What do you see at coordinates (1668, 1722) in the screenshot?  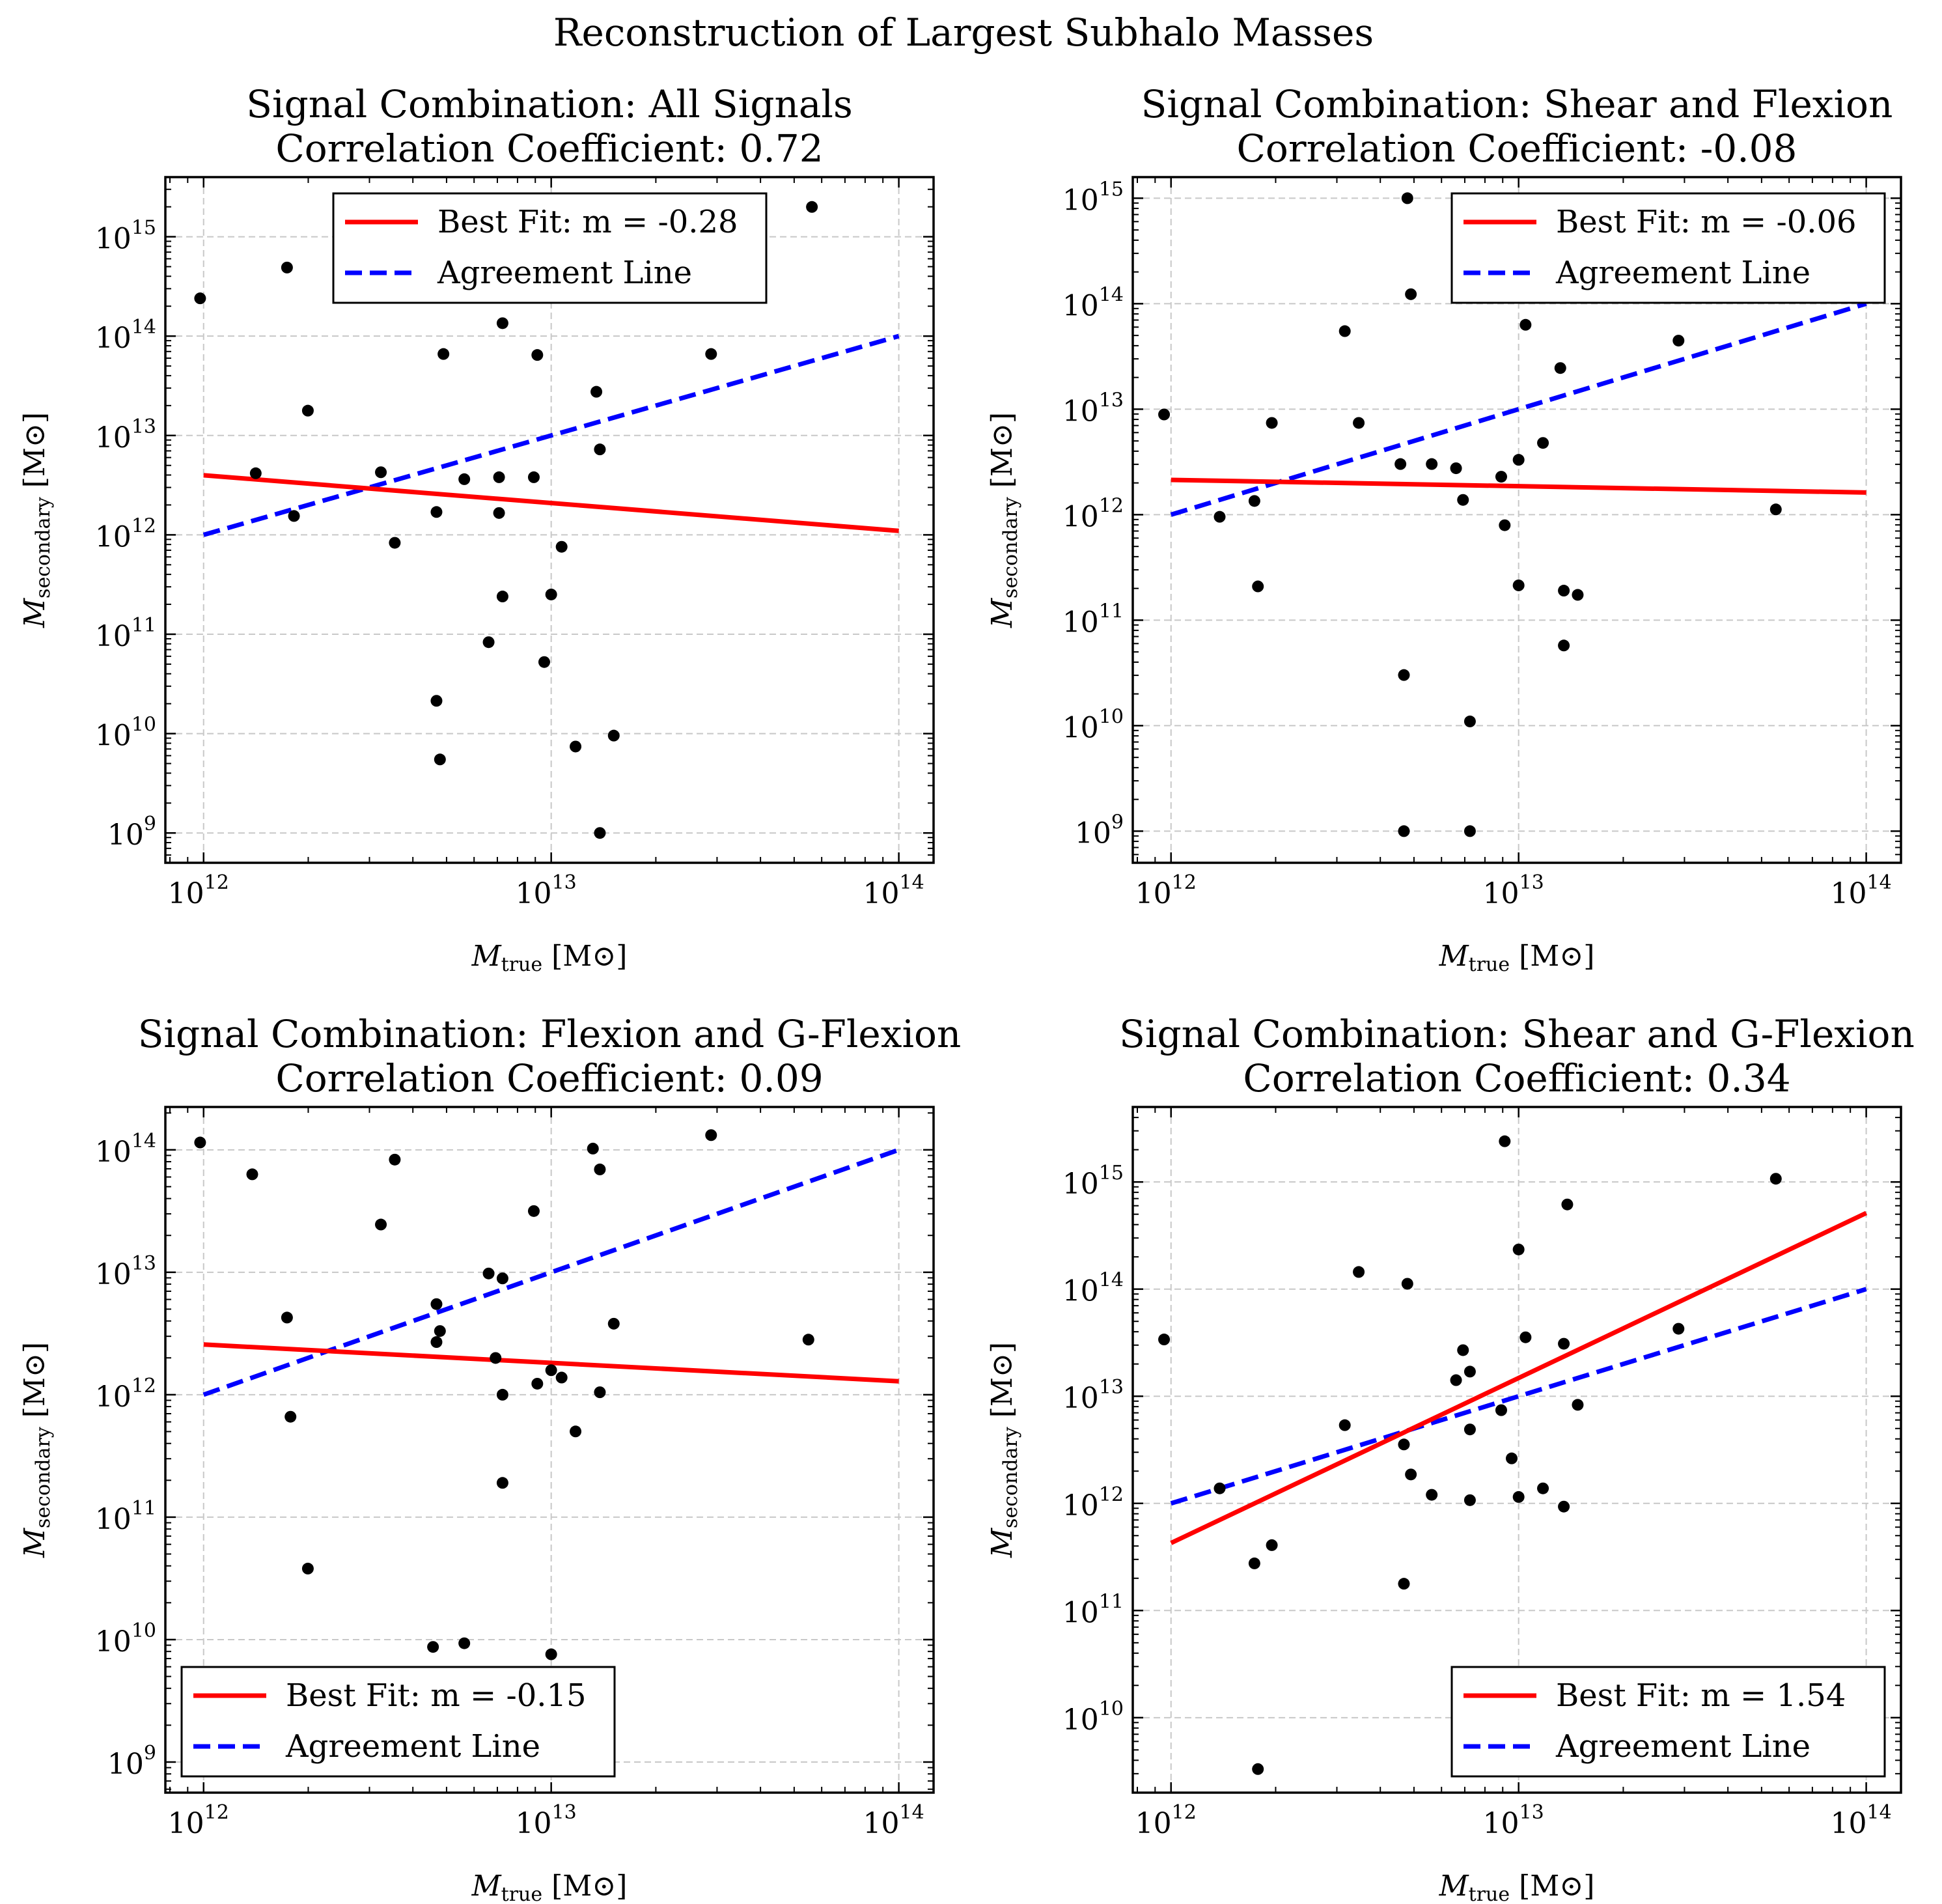 I see `legend: Best Fit: m = 1.54 Agreement Line` at bounding box center [1668, 1722].